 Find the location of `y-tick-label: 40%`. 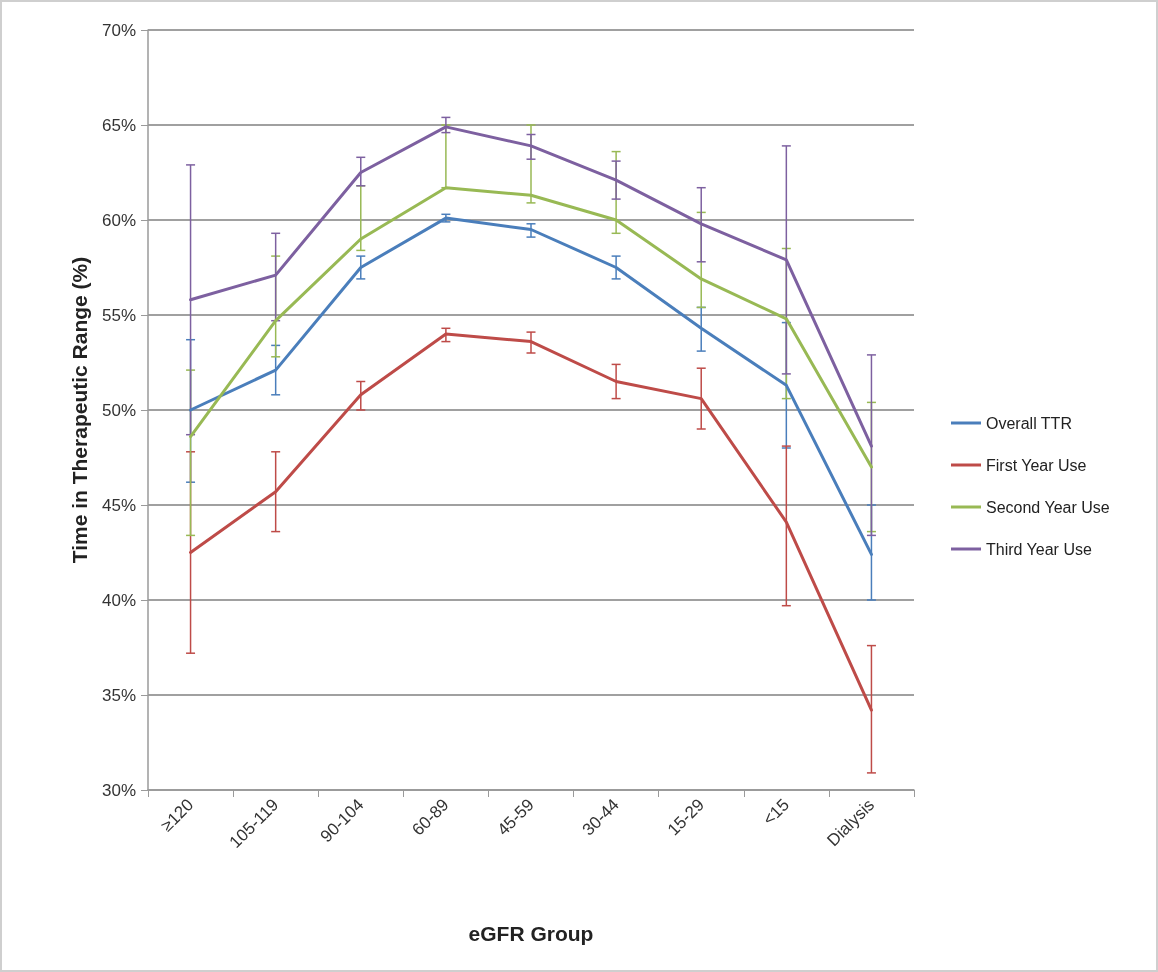

y-tick-label: 40% is located at coordinates (118, 600).